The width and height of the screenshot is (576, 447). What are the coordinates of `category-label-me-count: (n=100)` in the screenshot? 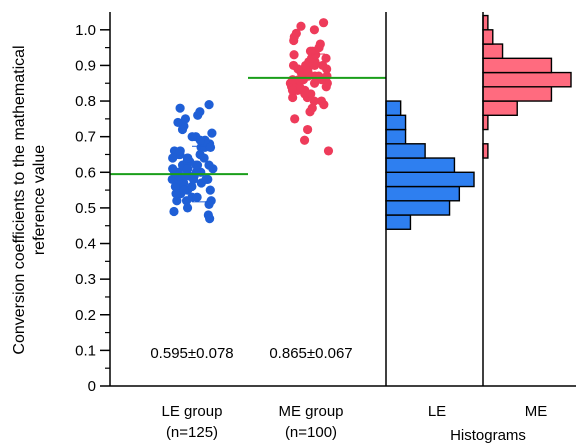 It's located at (311, 432).